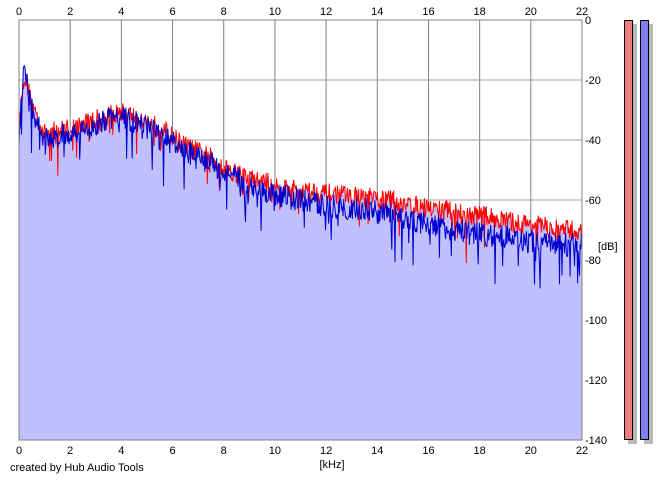 The width and height of the screenshot is (664, 481). What do you see at coordinates (302, 451) in the screenshot?
I see `x-tick-labels-bottom: 0 2 4 6 8 10 12 14 16 18 20 22` at bounding box center [302, 451].